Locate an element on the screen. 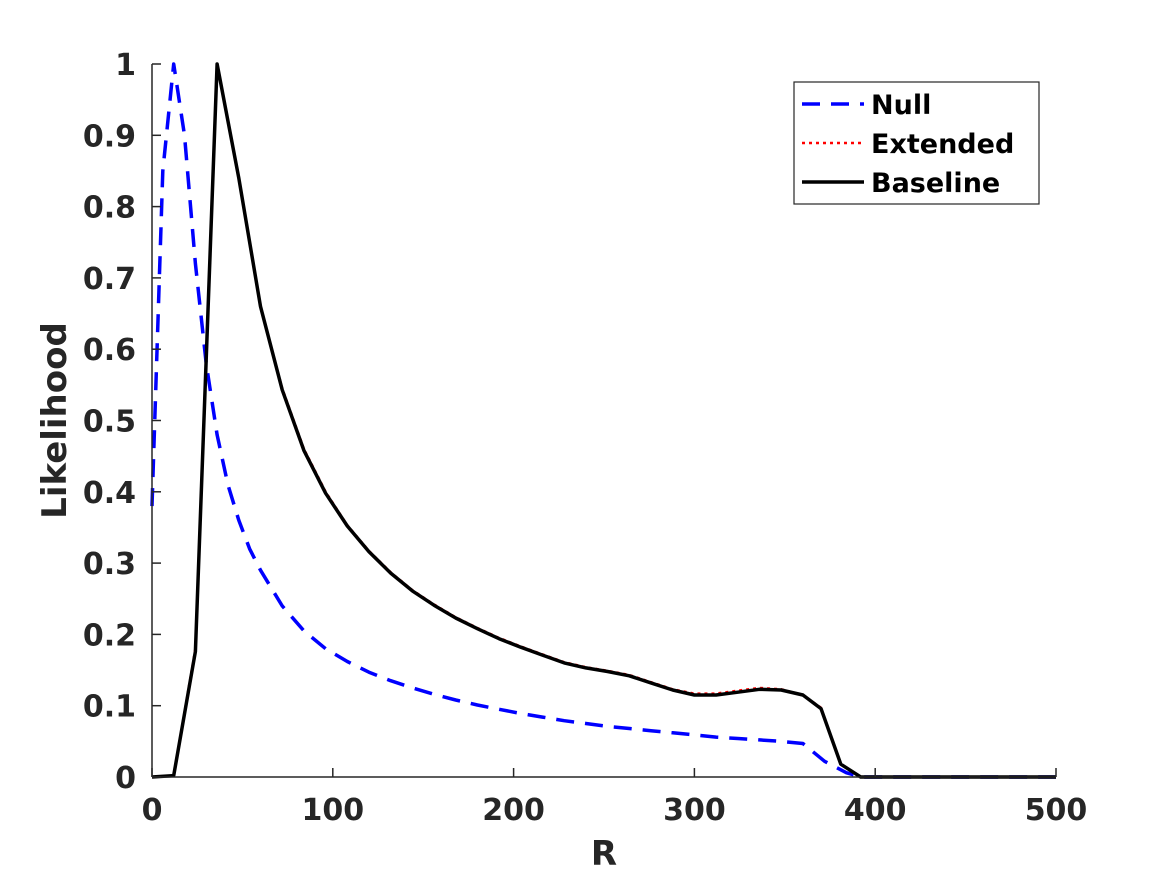 This screenshot has width=1167, height=875. y-tick-label: 0.2 is located at coordinates (109, 635).